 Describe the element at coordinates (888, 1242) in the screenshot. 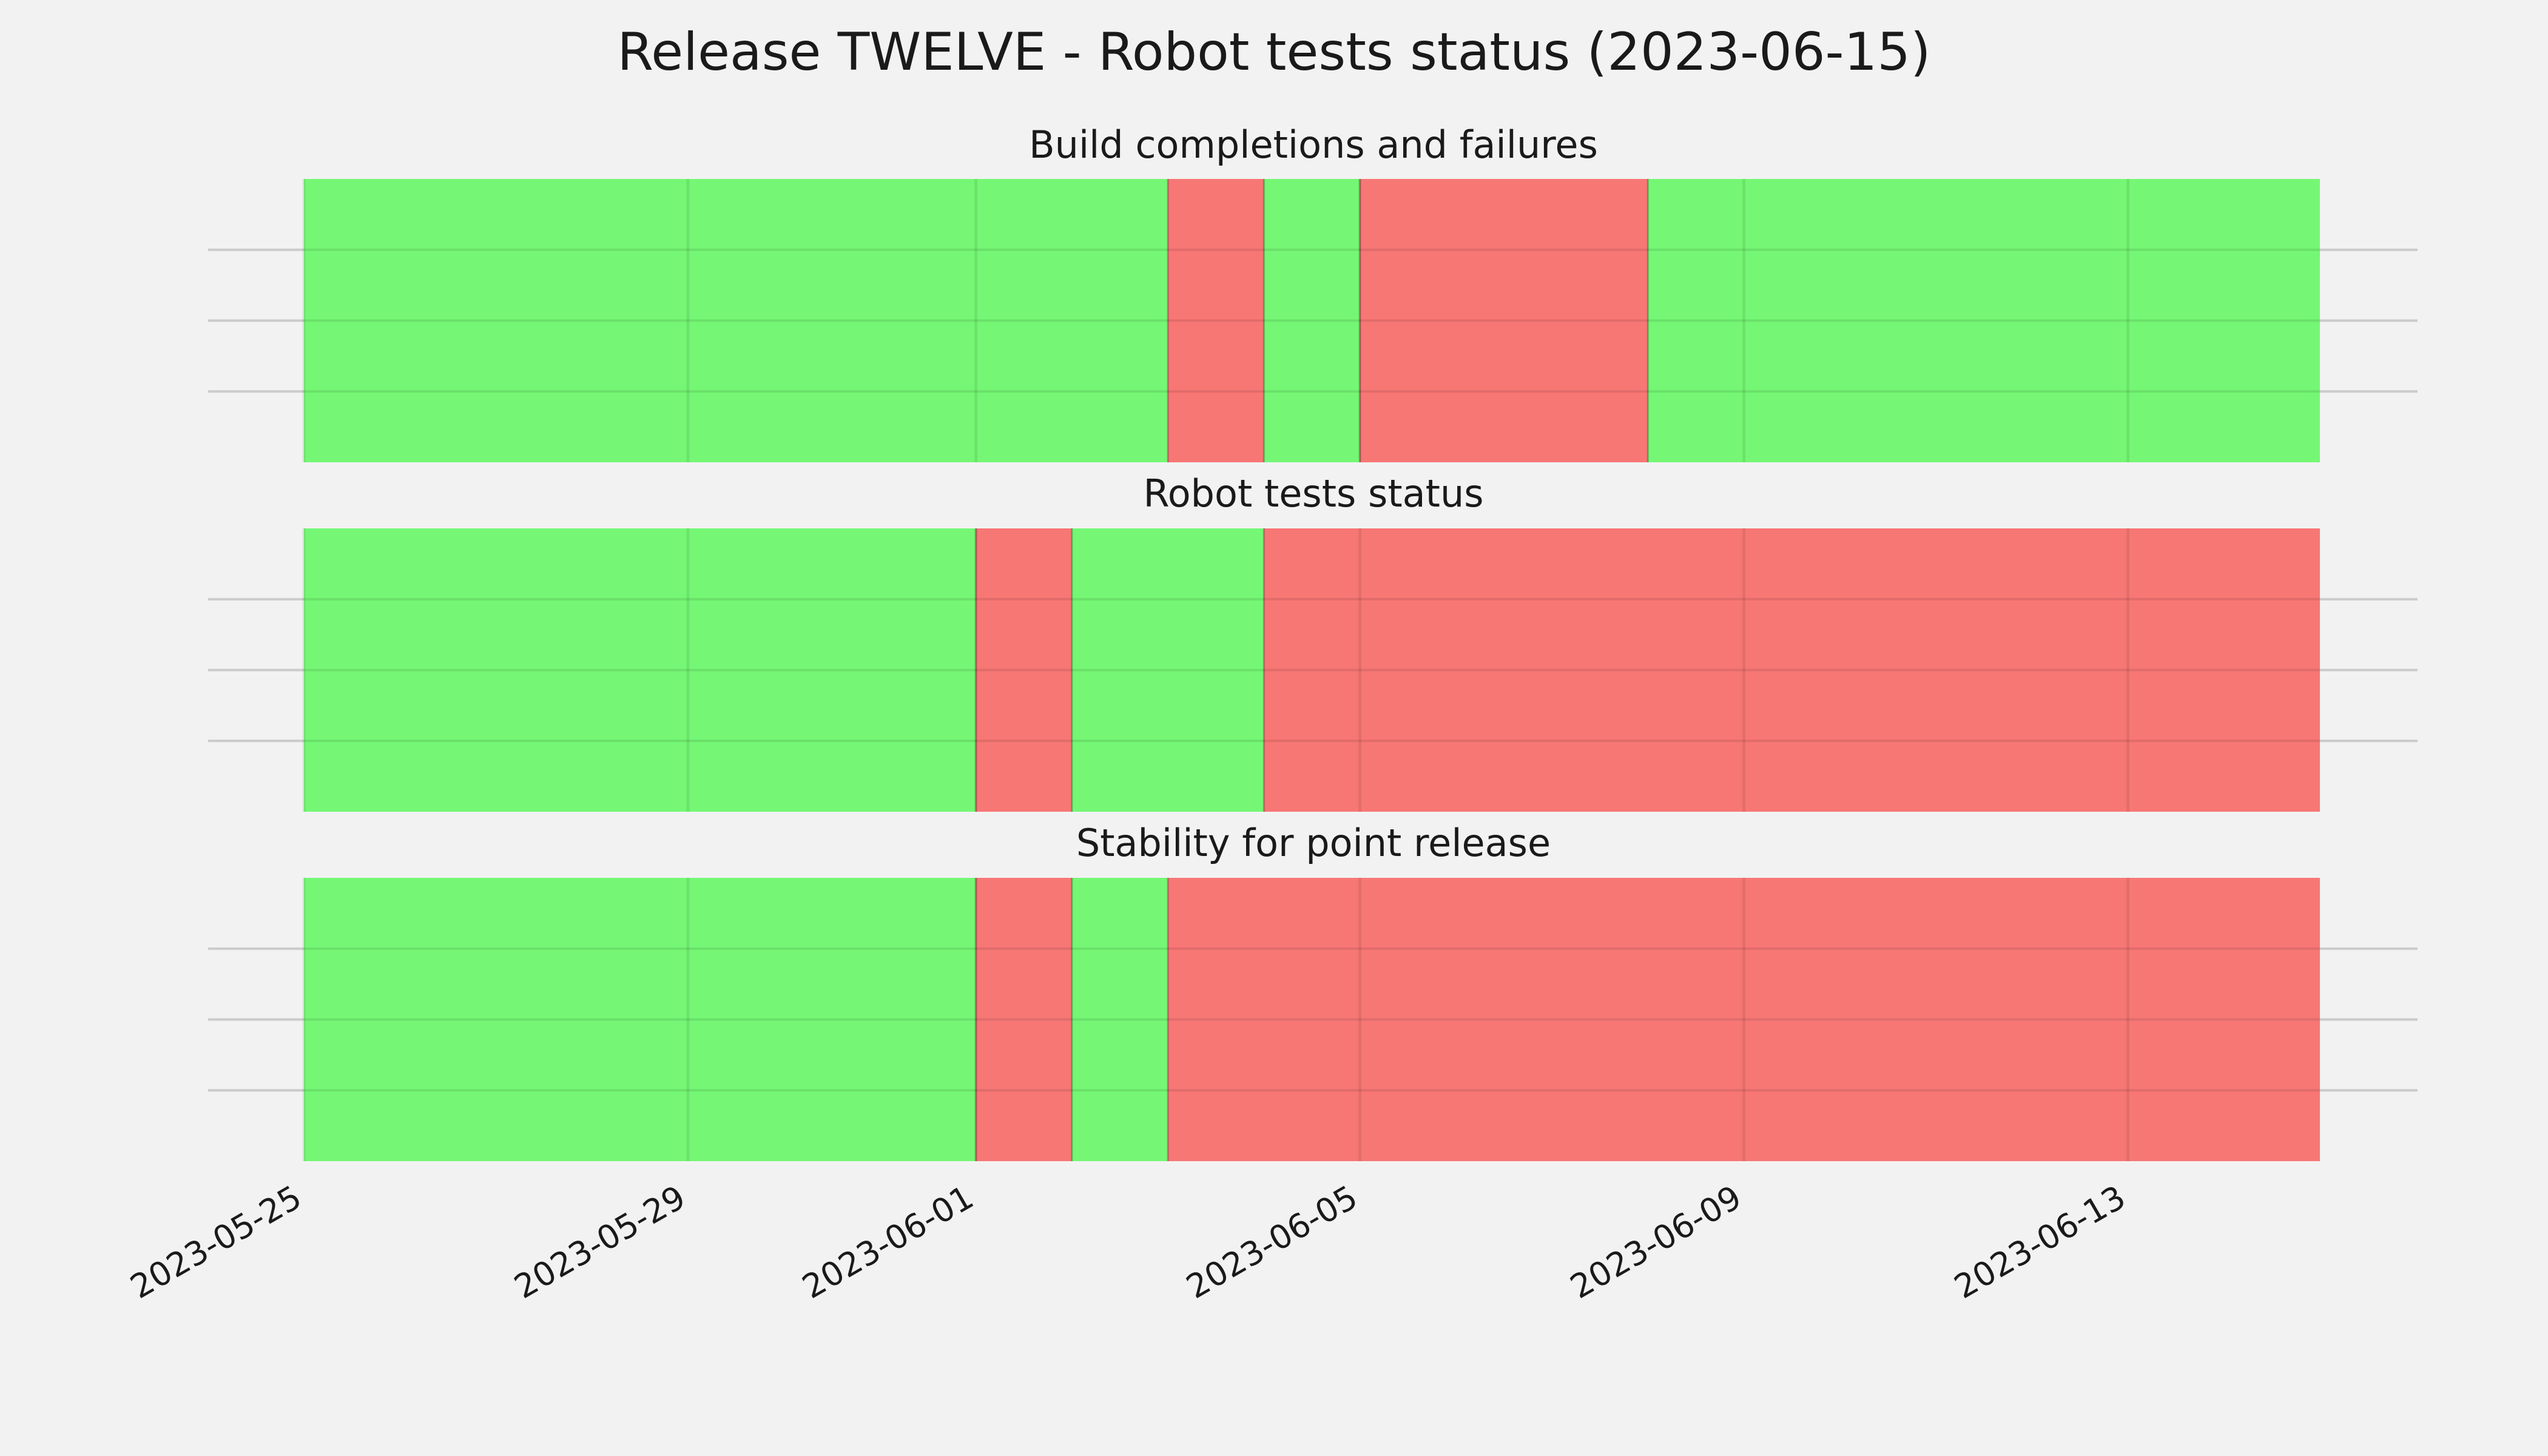

I see `x-tick-label: 2023-06-01` at that location.